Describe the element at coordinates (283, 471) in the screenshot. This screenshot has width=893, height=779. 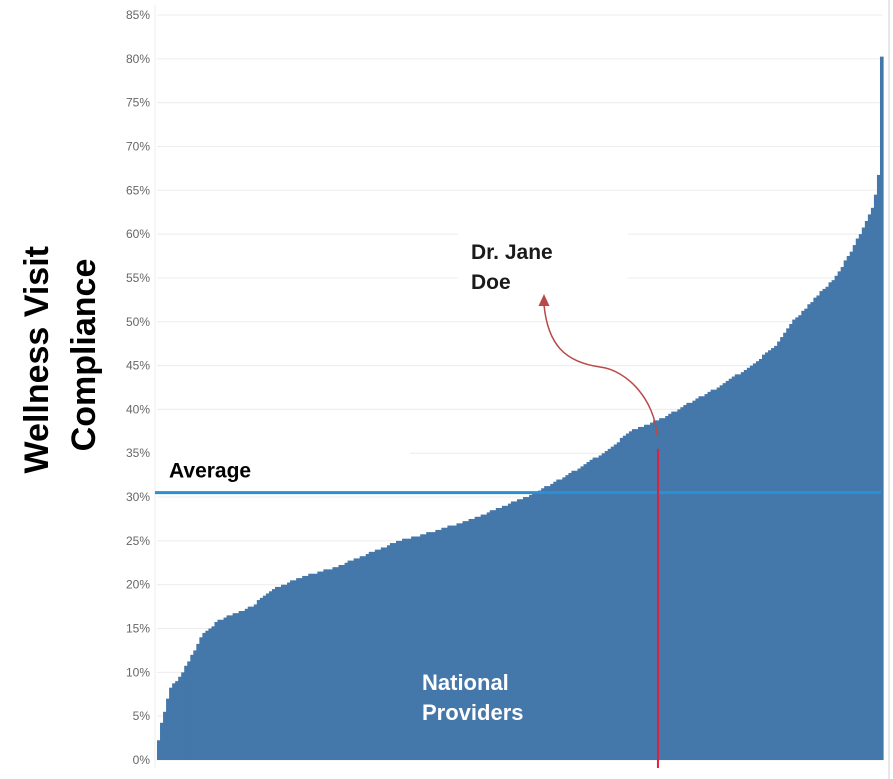
I see `average-label-background` at that location.